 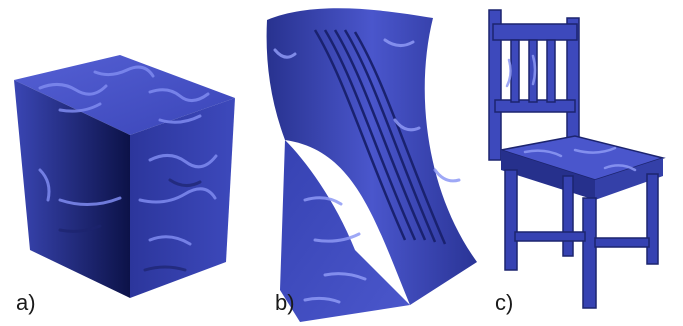 What do you see at coordinates (629, 179) in the screenshot?
I see `chair-seat-side` at bounding box center [629, 179].